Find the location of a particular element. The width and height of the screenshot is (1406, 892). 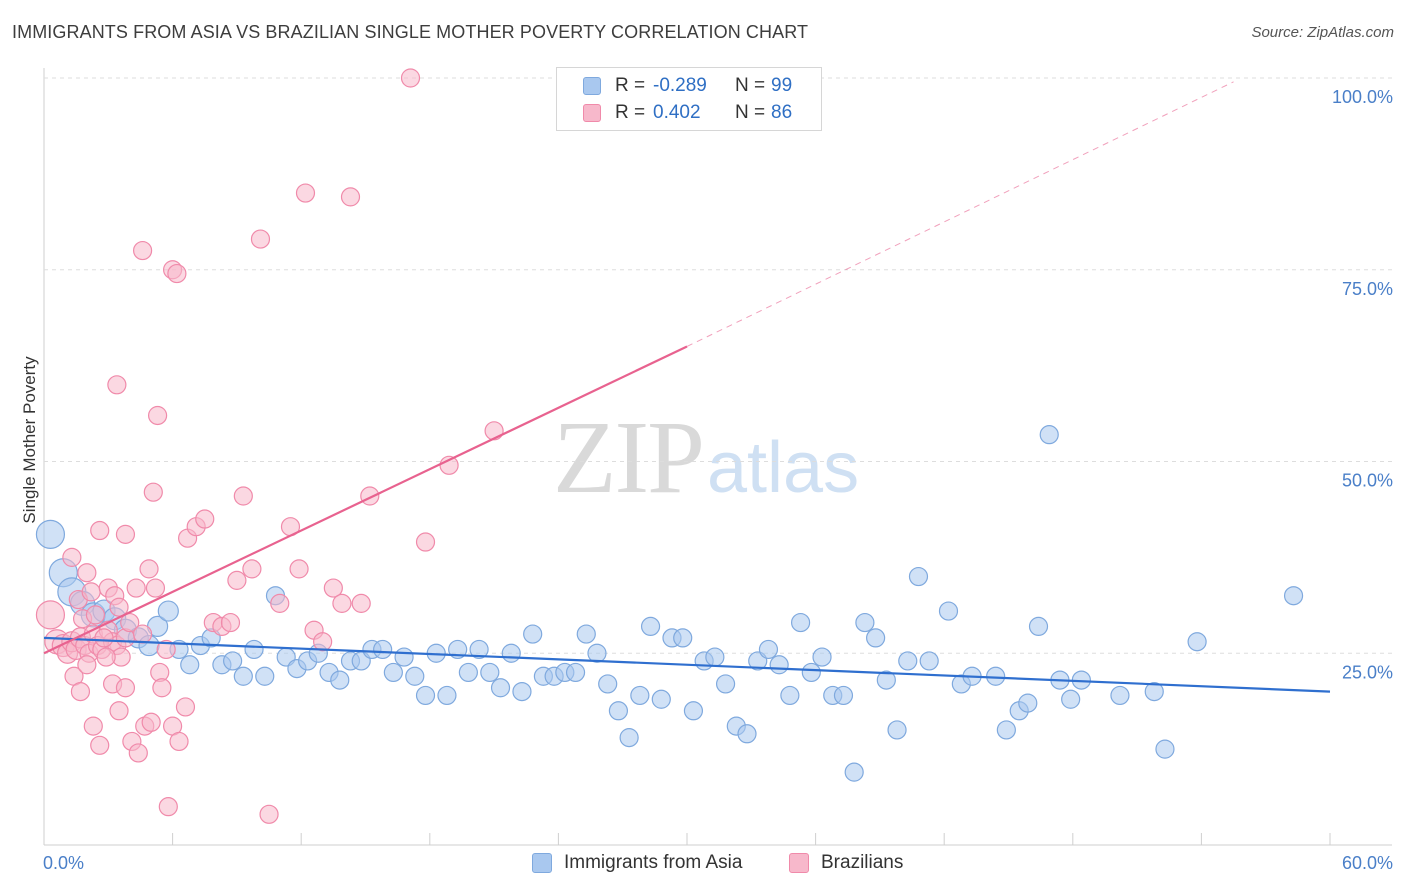

trend-line-extension-pink is located at coordinates (960, 214).